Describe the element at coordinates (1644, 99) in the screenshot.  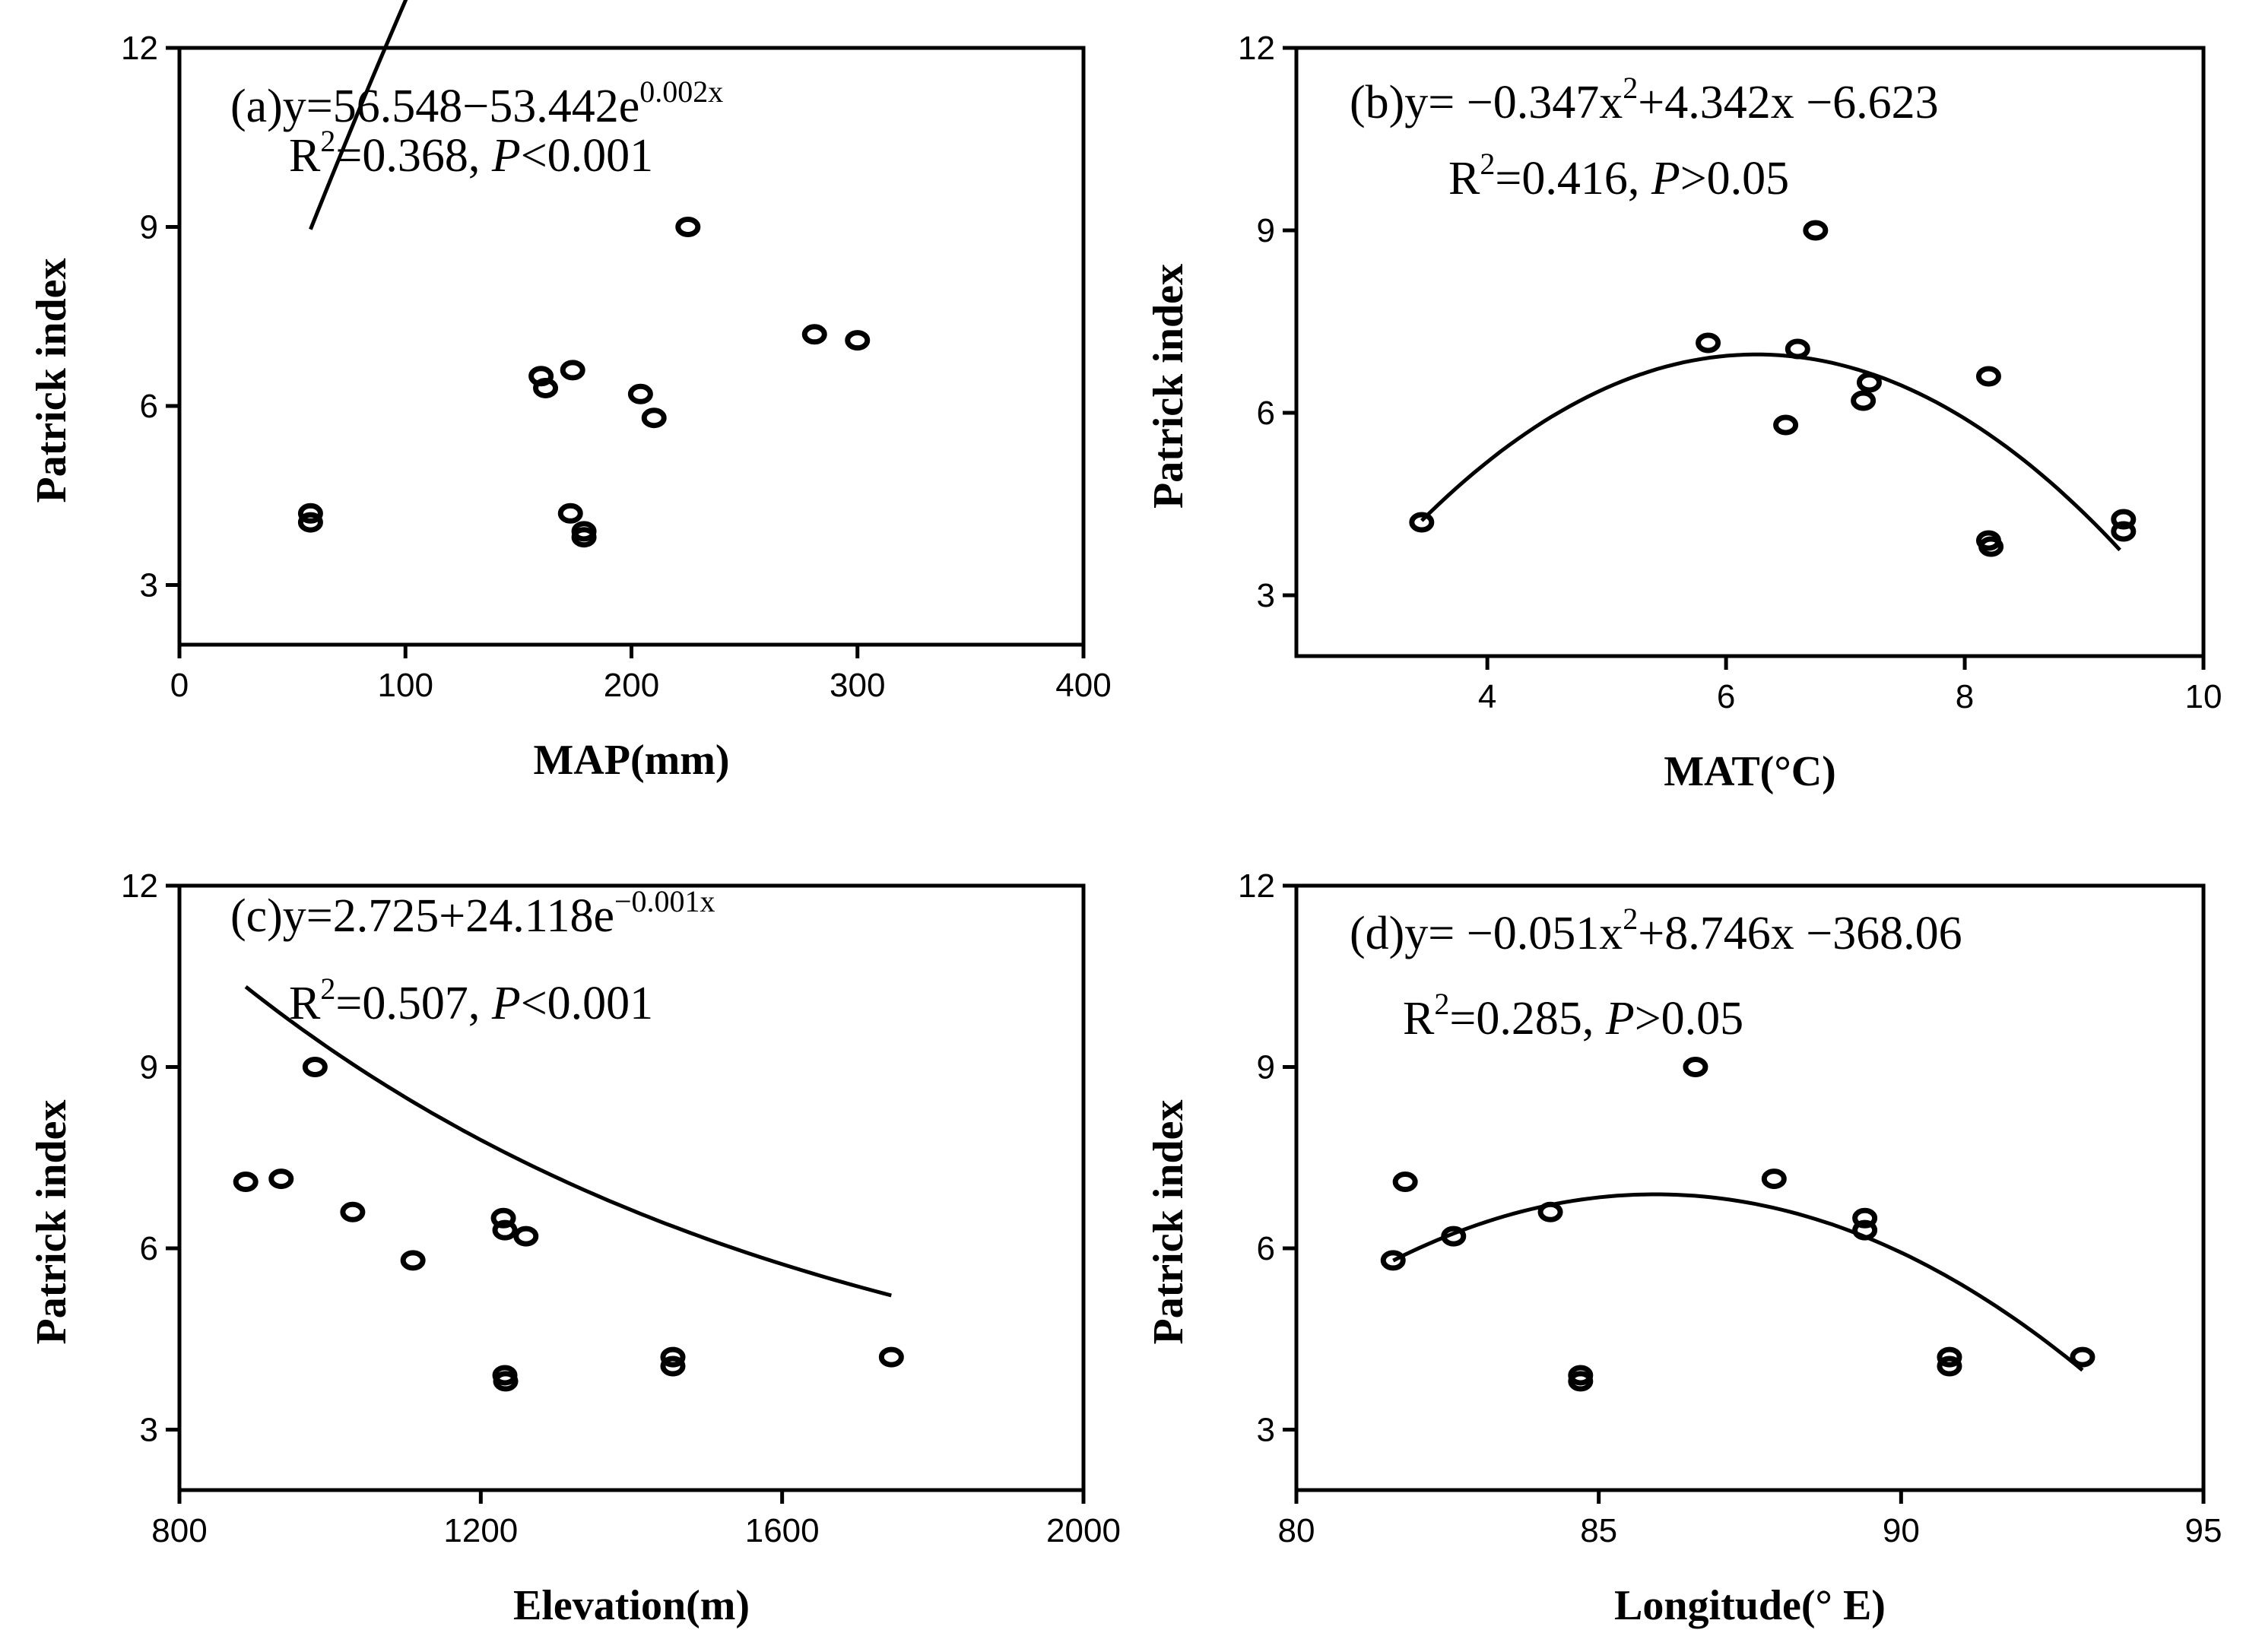
I see `regression-equation: (b)y= −0.347x2+4.342x −6.623` at that location.